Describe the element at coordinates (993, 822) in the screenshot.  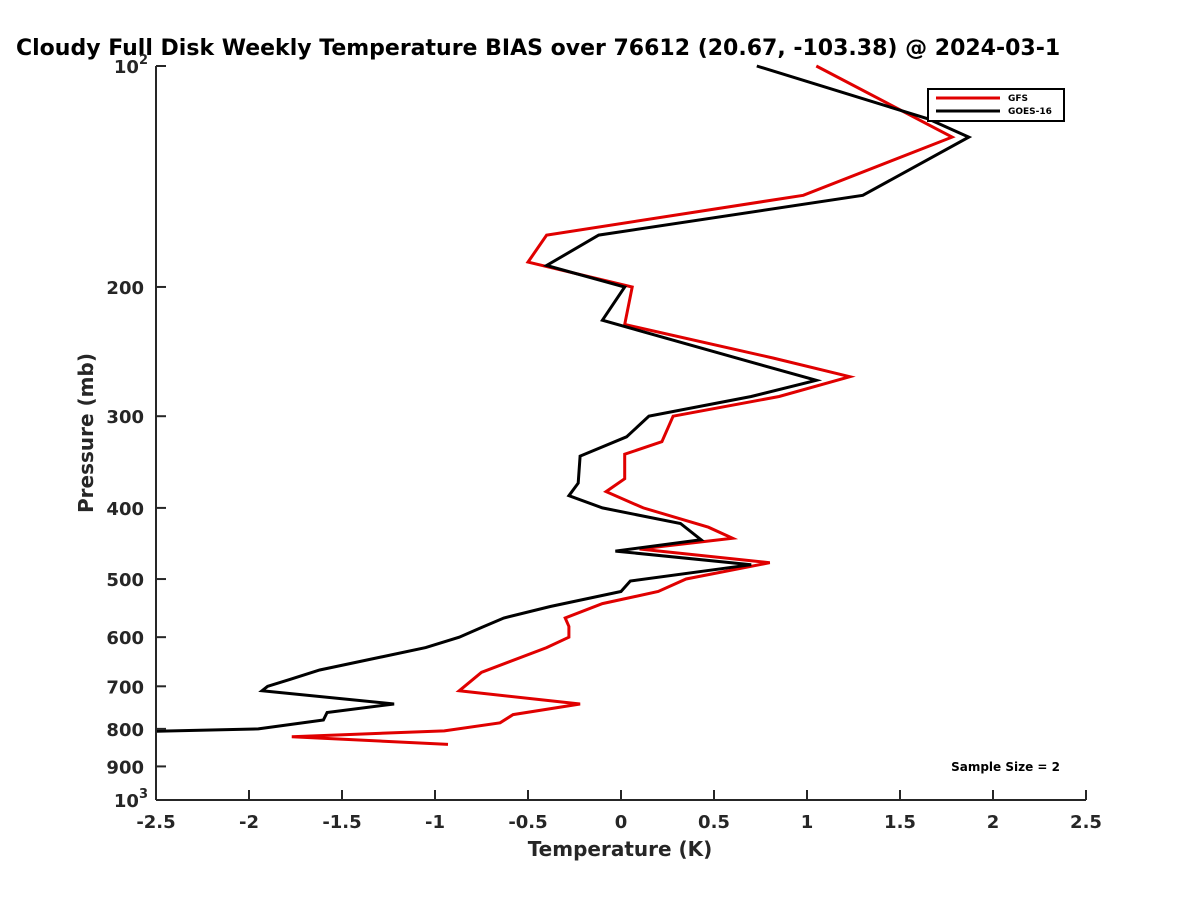
I see `x-tick-label: 2` at that location.